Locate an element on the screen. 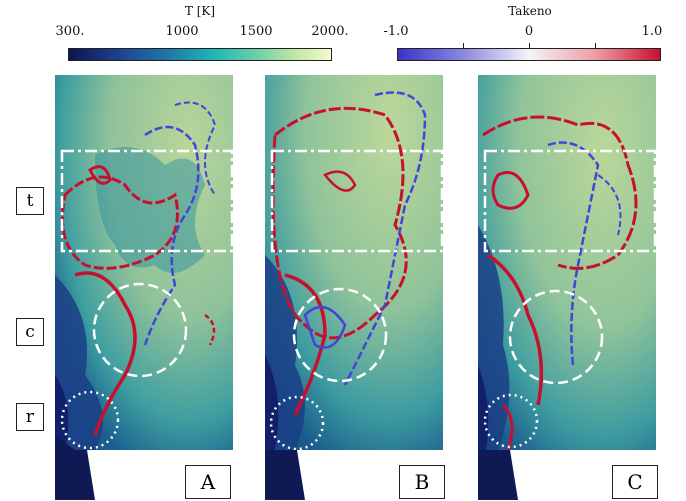 The width and height of the screenshot is (686, 501). temperature-colorbar is located at coordinates (200, 54).